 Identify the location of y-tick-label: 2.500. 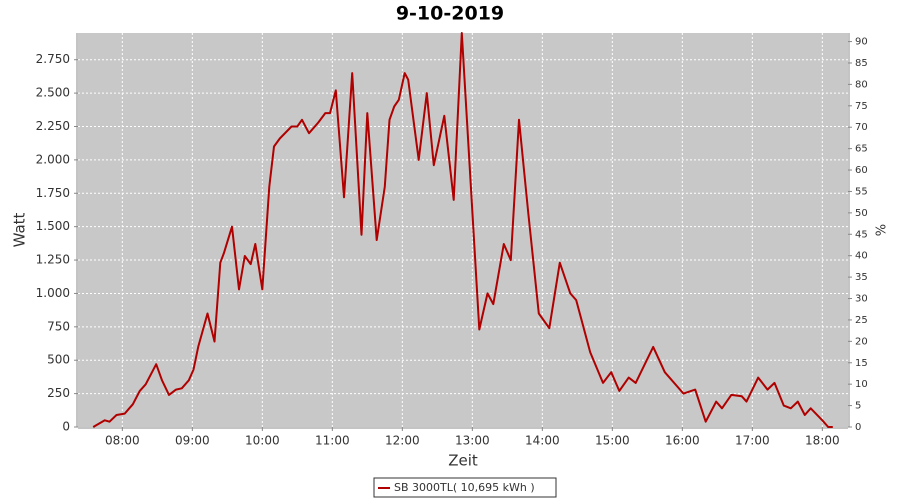
(53, 93).